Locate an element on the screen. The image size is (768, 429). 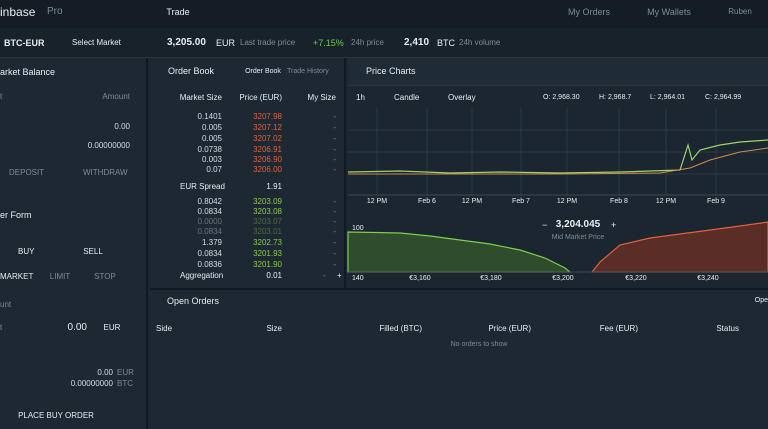
panel-title: Order Book is located at coordinates (191, 71).